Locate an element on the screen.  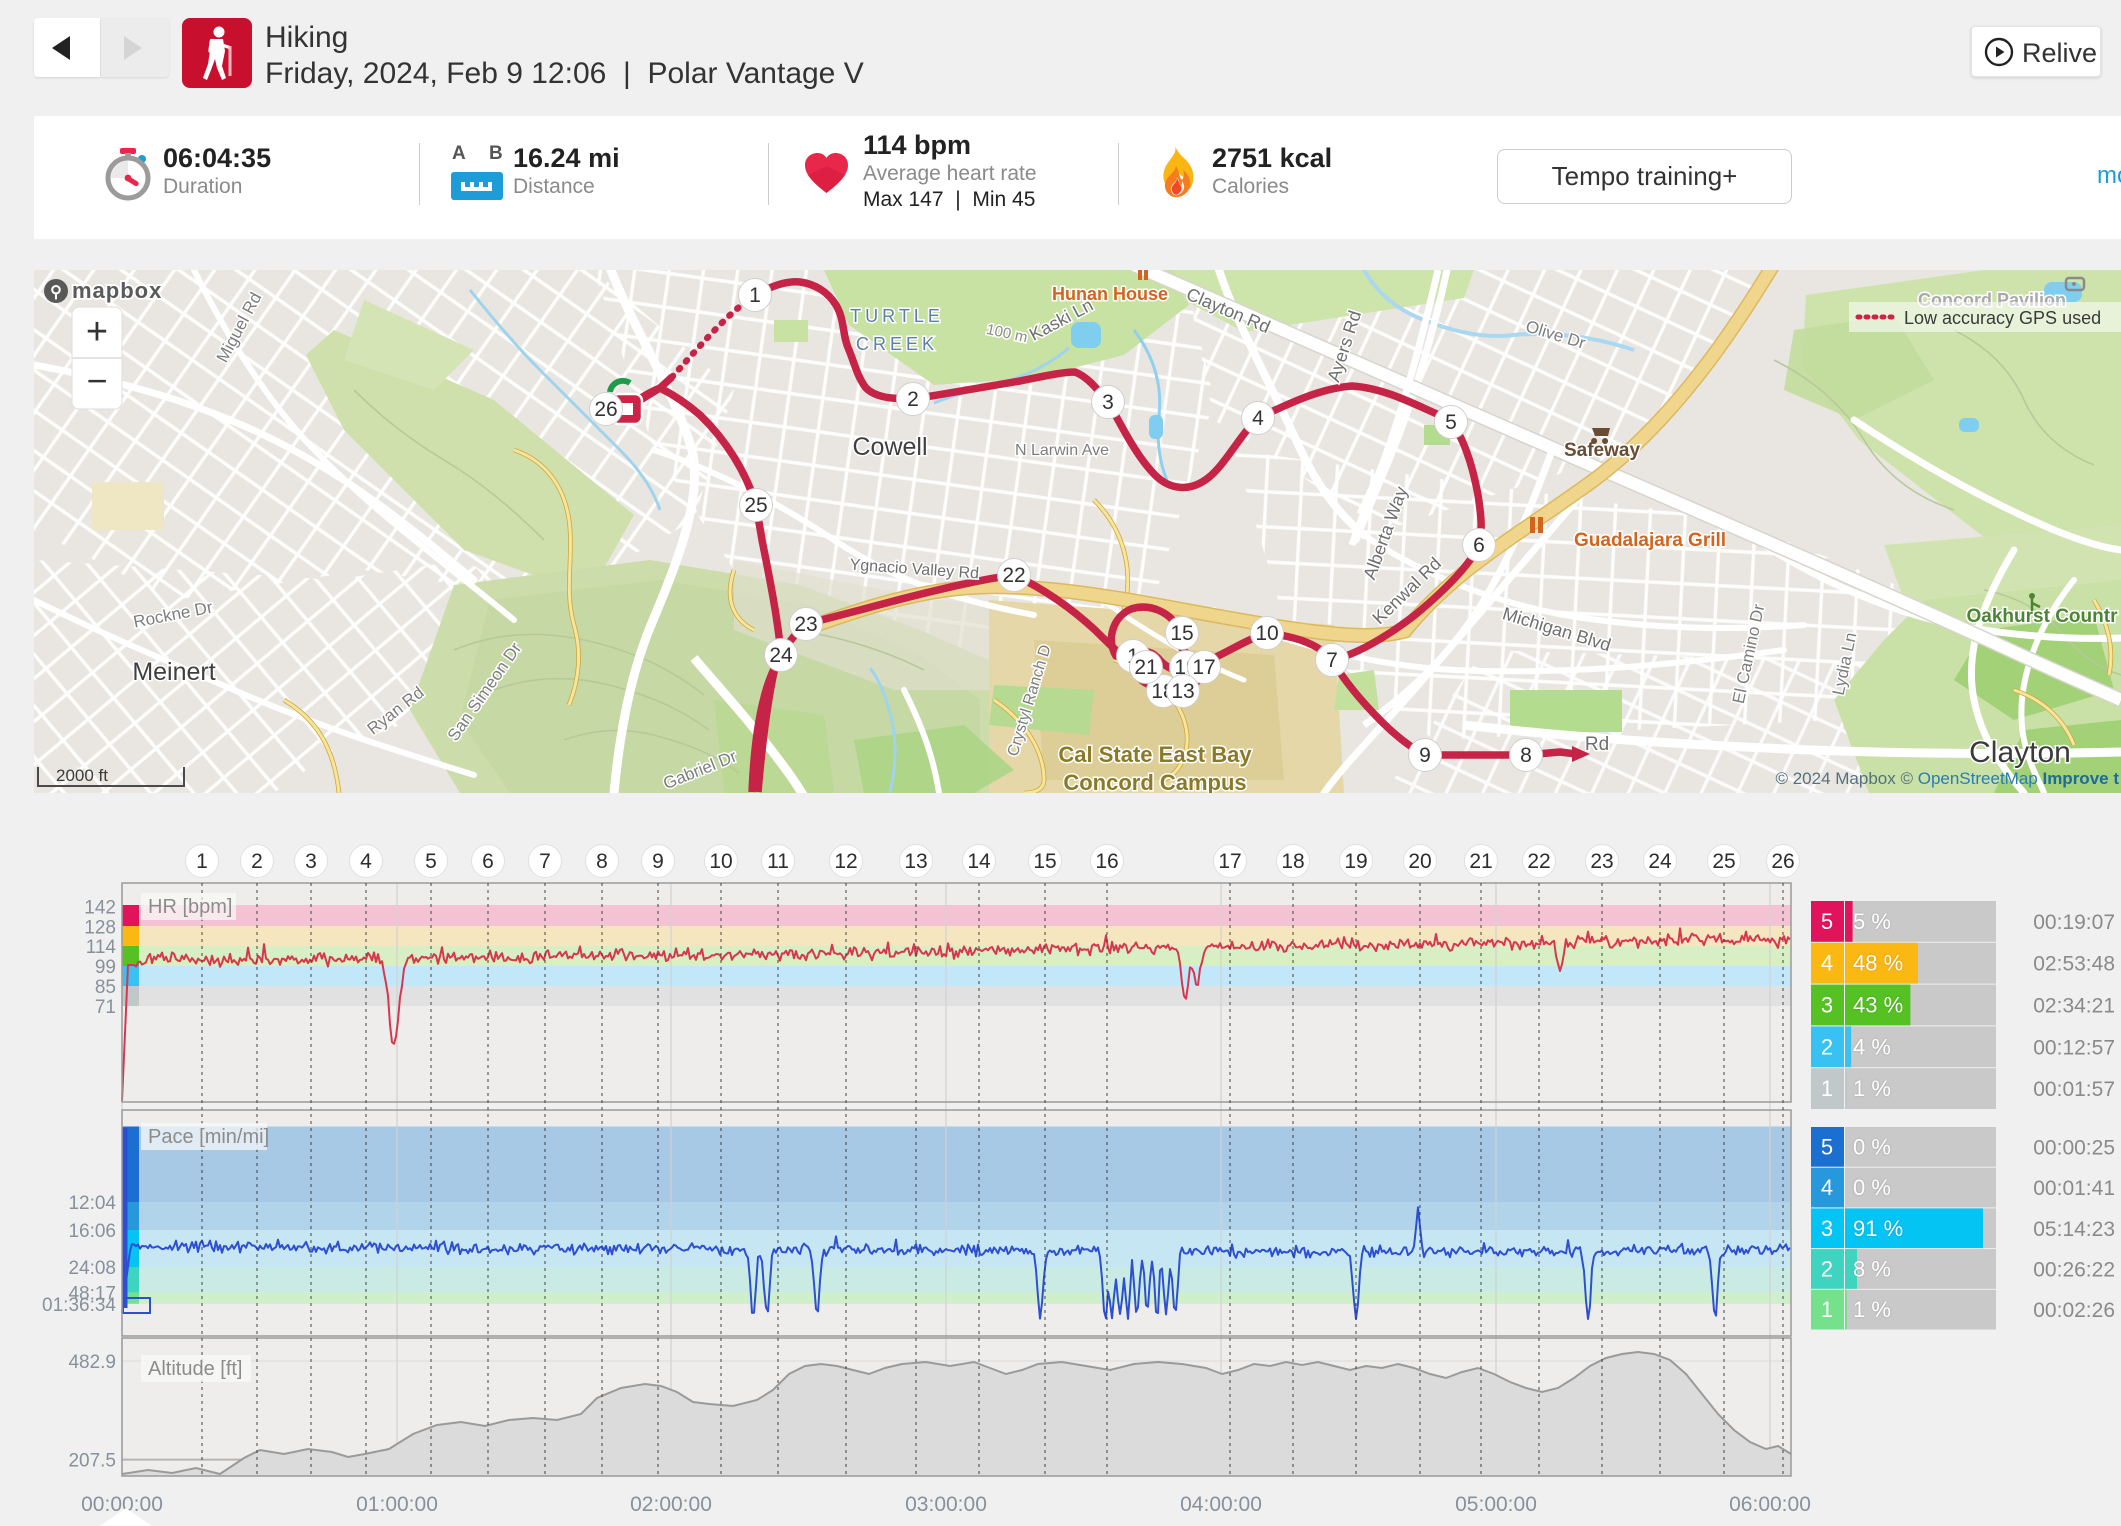
svg-text: 18 is located at coordinates (1292, 861).